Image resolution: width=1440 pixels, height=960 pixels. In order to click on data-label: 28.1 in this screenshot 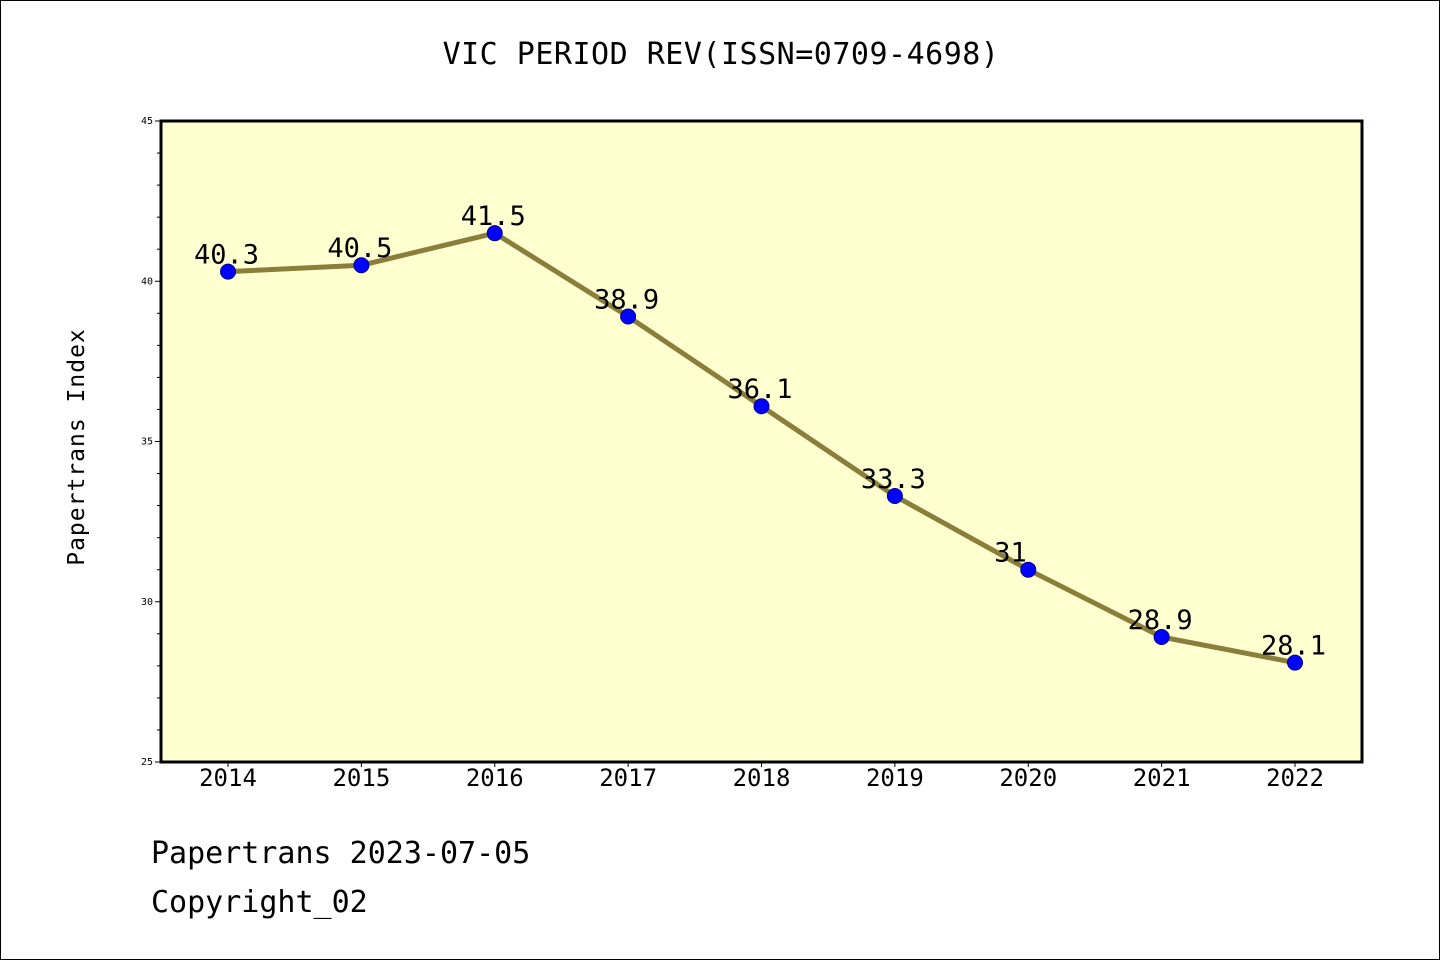, I will do `click(1293, 646)`.